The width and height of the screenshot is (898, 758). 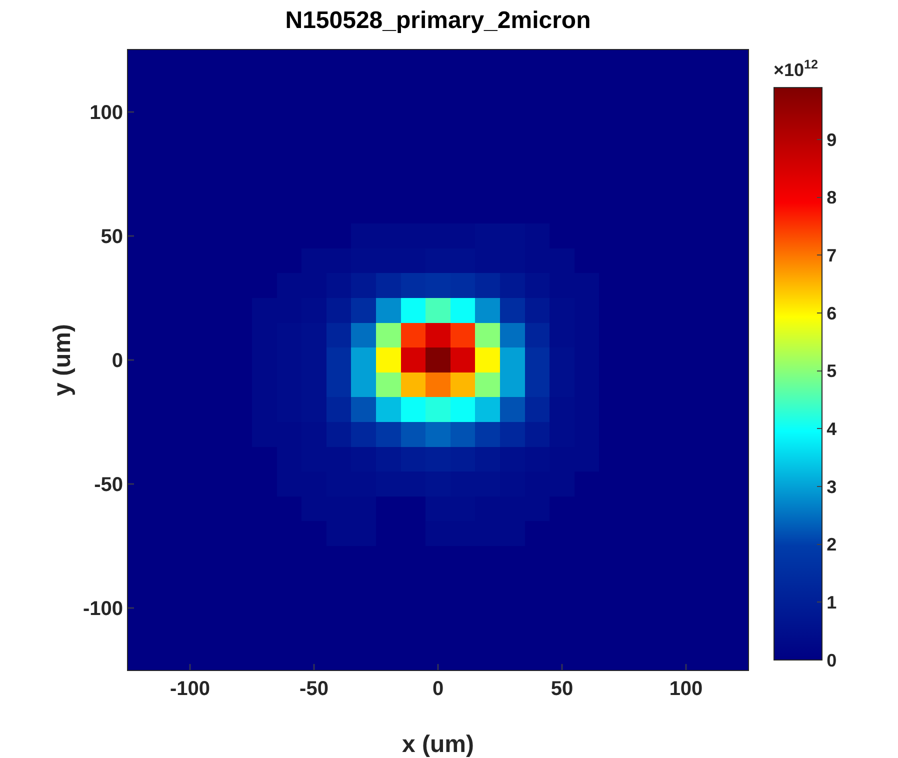 I want to click on color-bar-label: 1, so click(x=831, y=602).